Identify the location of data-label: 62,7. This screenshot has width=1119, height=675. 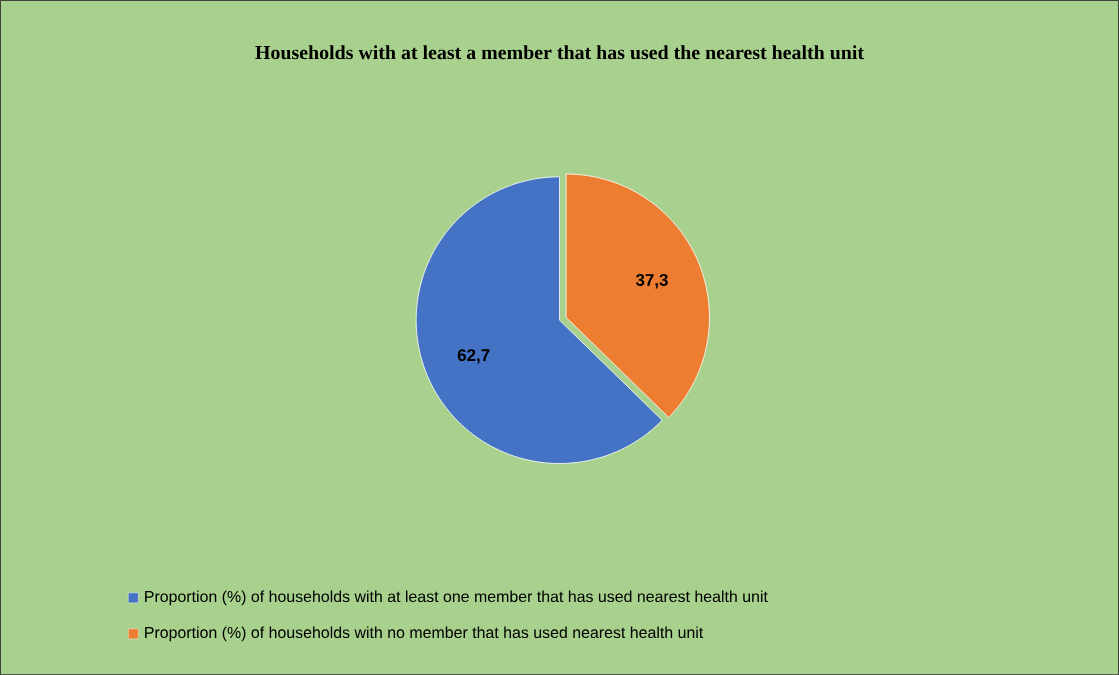
(473, 356).